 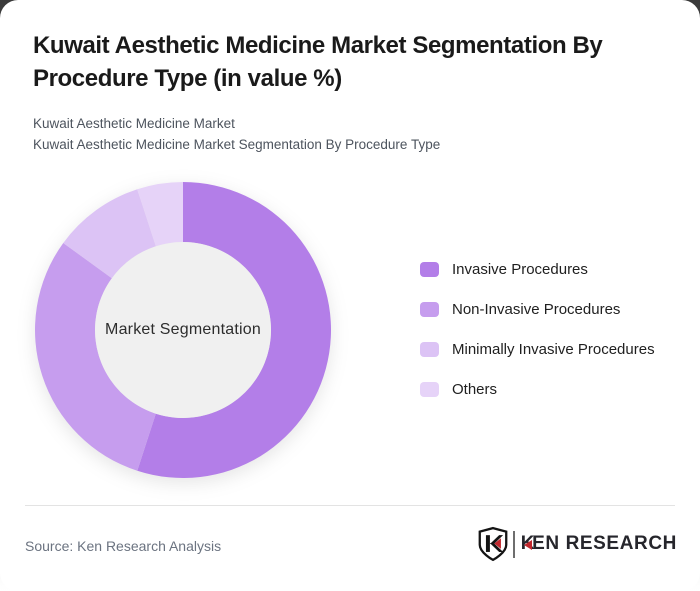 I want to click on legend-label: Non-Invasive Procedures, so click(x=536, y=309).